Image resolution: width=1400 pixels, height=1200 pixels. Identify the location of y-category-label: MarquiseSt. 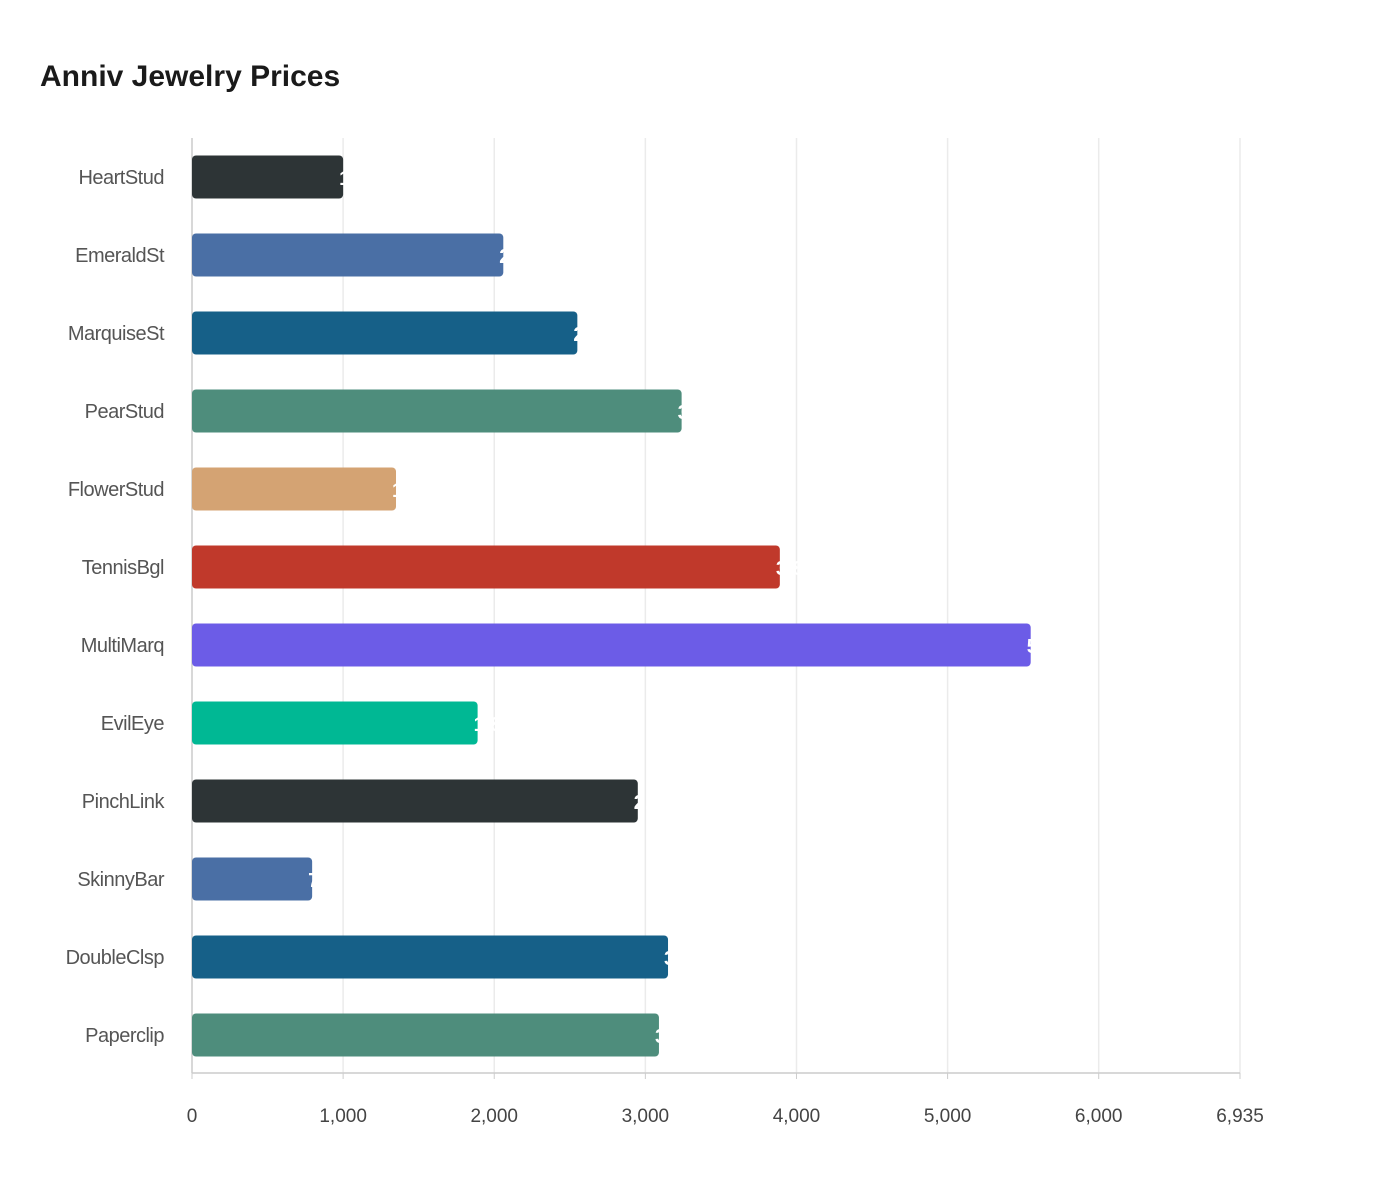
(116, 334).